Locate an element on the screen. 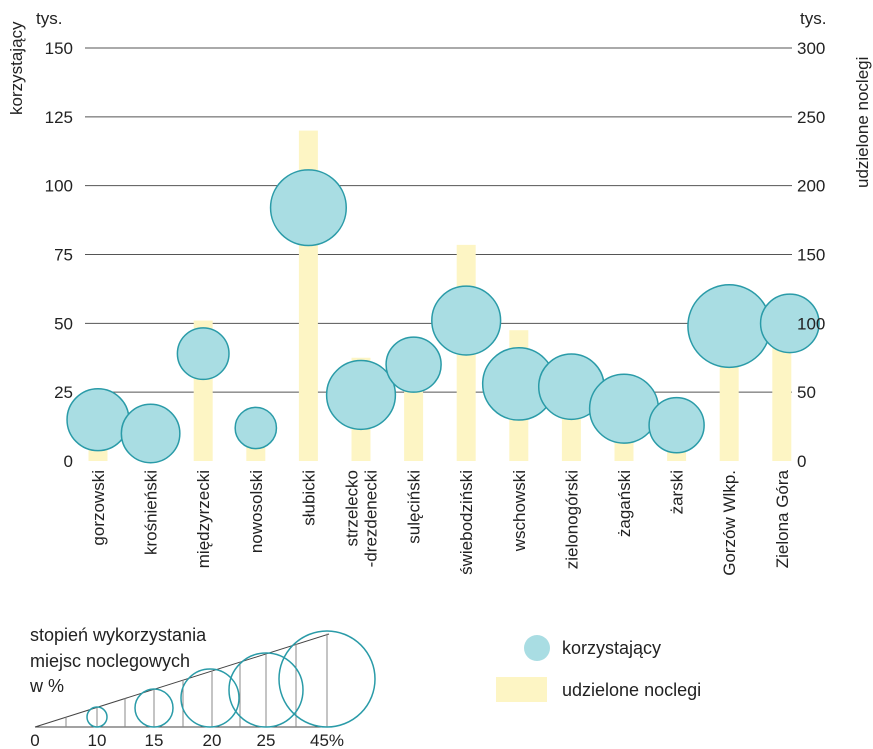 This screenshot has width=873, height=749. left-tick-label: 150 is located at coordinates (59, 48).